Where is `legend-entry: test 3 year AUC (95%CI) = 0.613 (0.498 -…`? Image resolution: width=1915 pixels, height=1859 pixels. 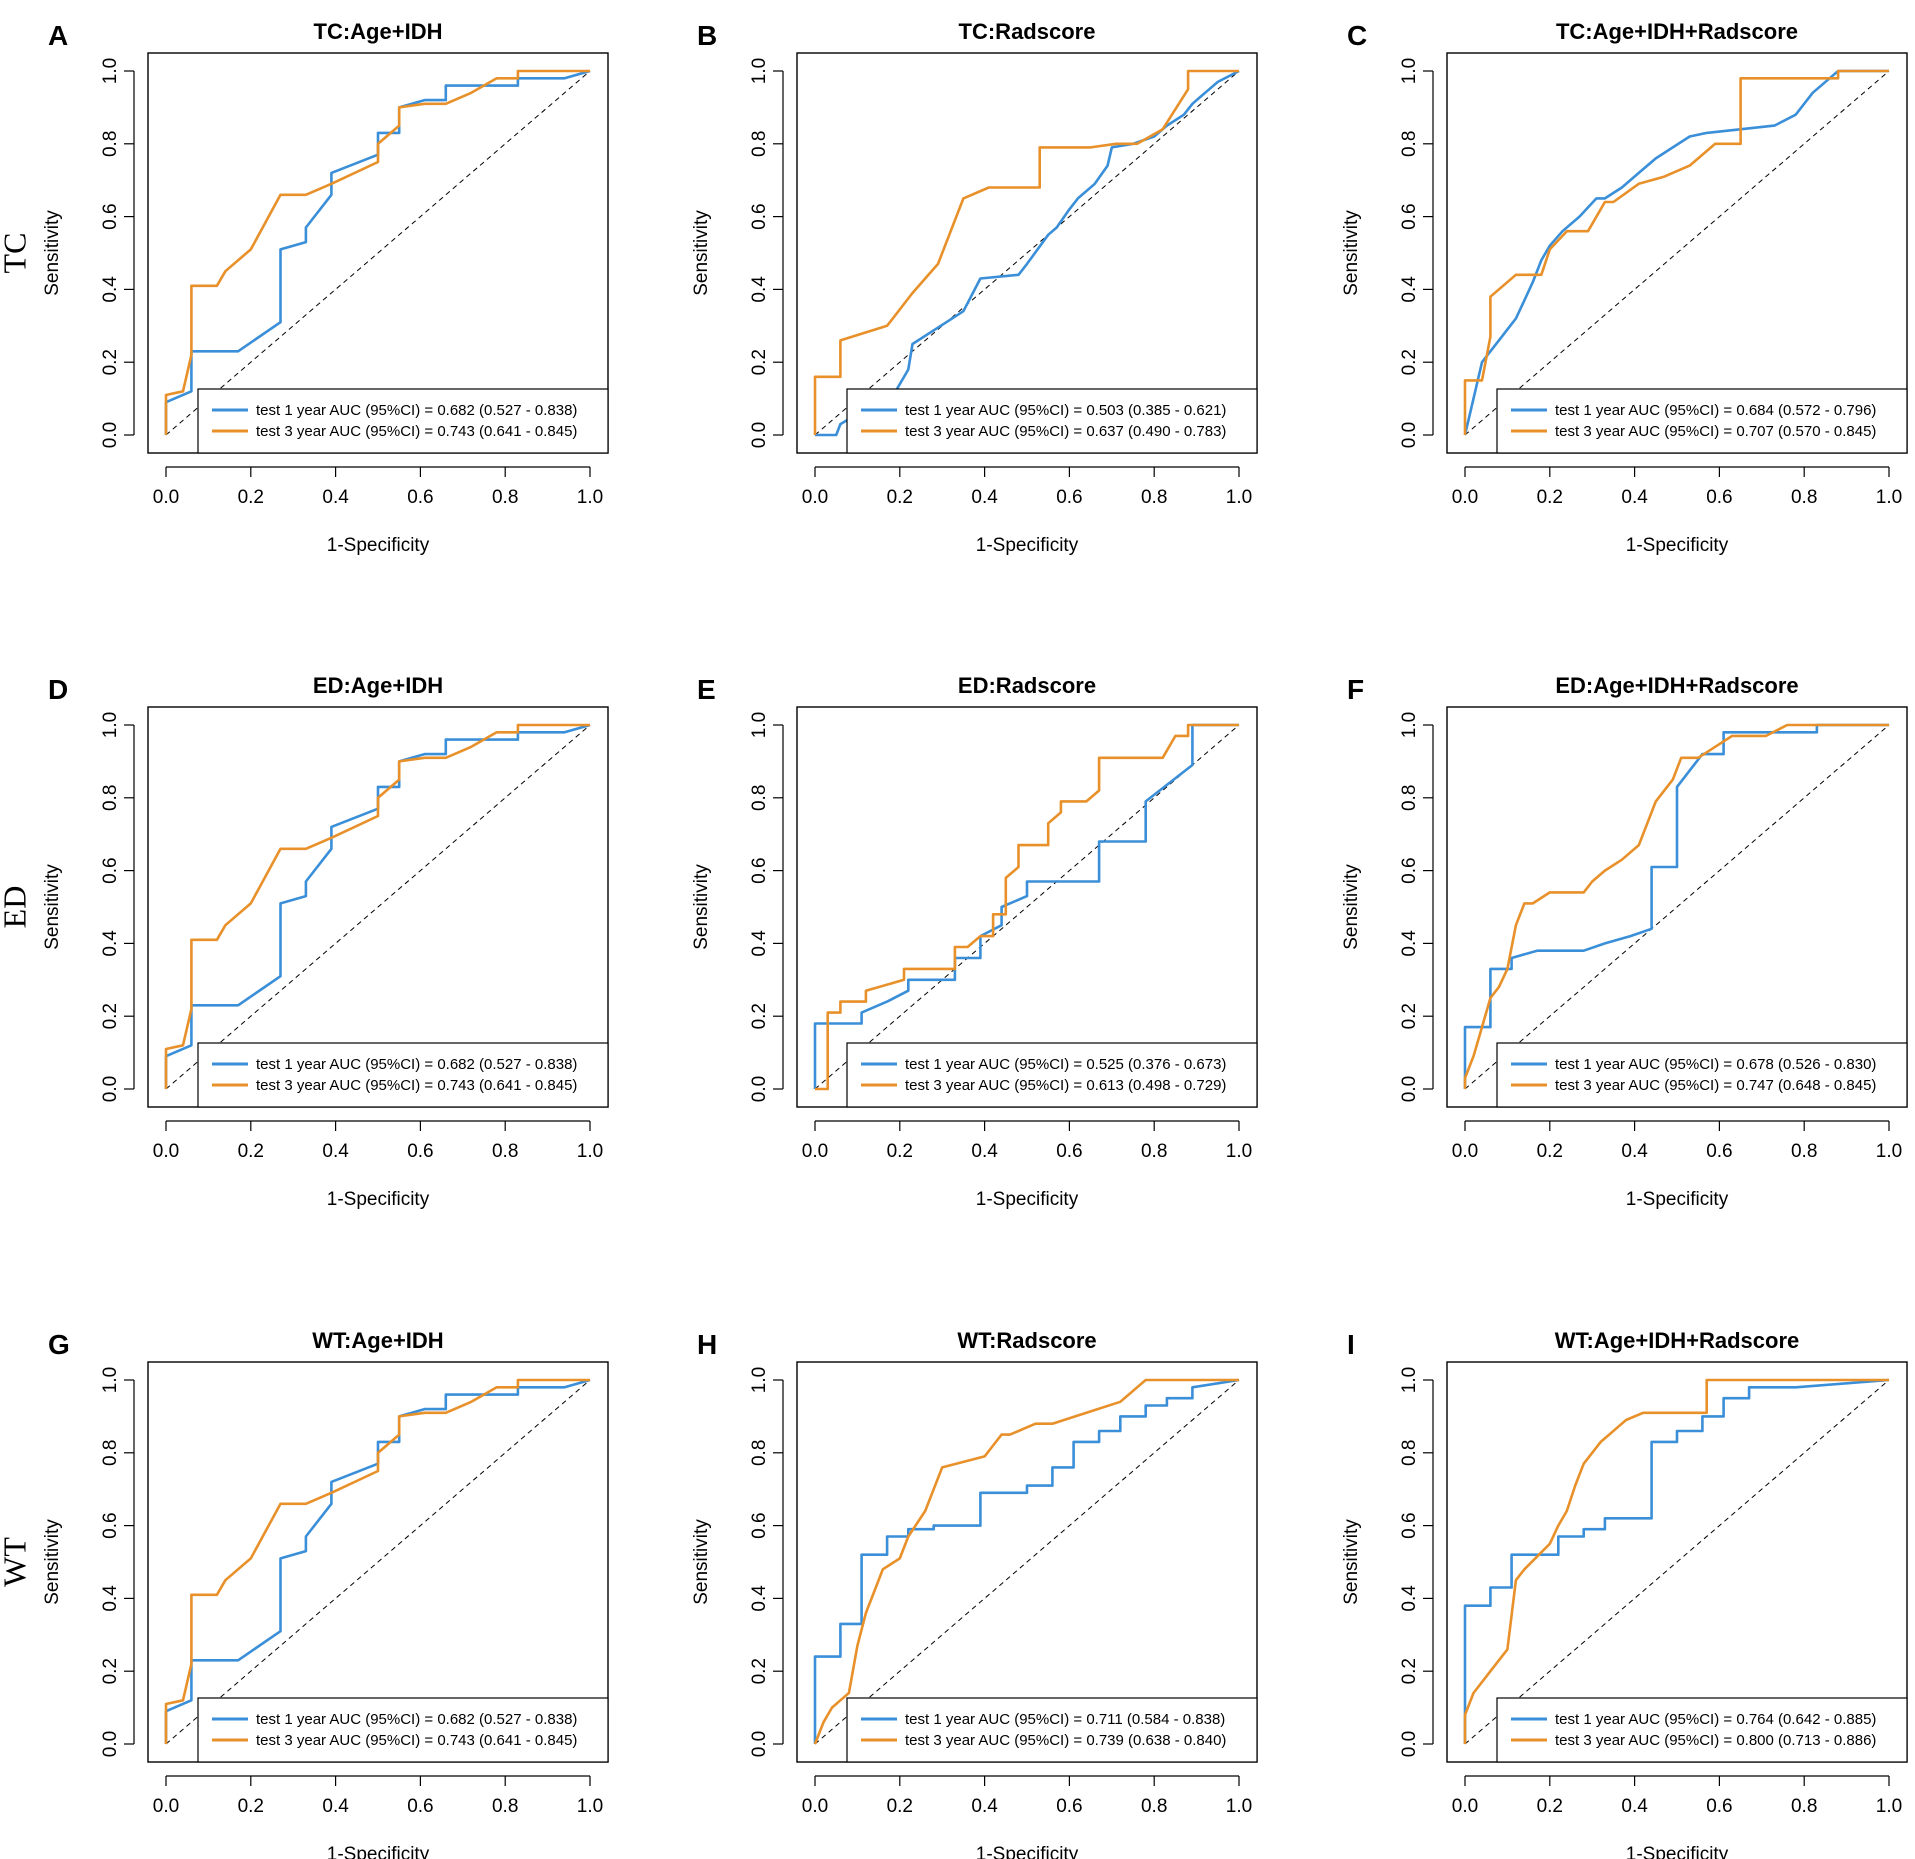
legend-entry: test 3 year AUC (95%CI) = 0.613 (0.498 -… is located at coordinates (1065, 1085).